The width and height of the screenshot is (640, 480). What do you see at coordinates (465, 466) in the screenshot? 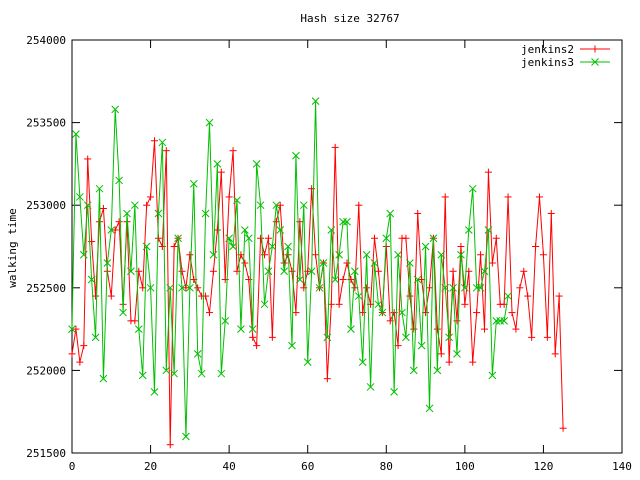
I see `x-tick-label: 100` at bounding box center [465, 466].